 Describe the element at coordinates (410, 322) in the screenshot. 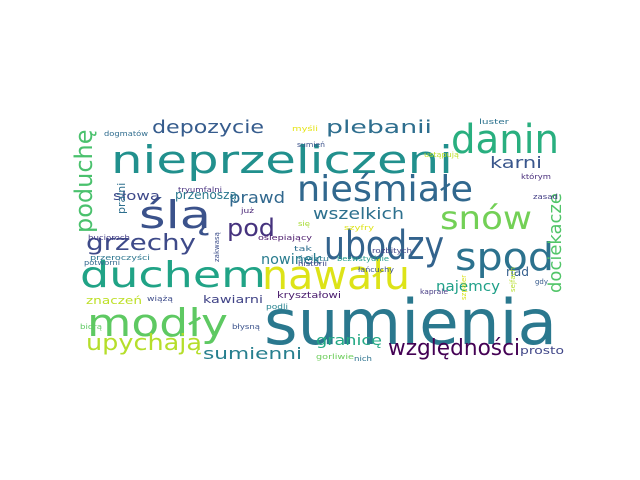

I see `word-sumienia: sumienia` at that location.